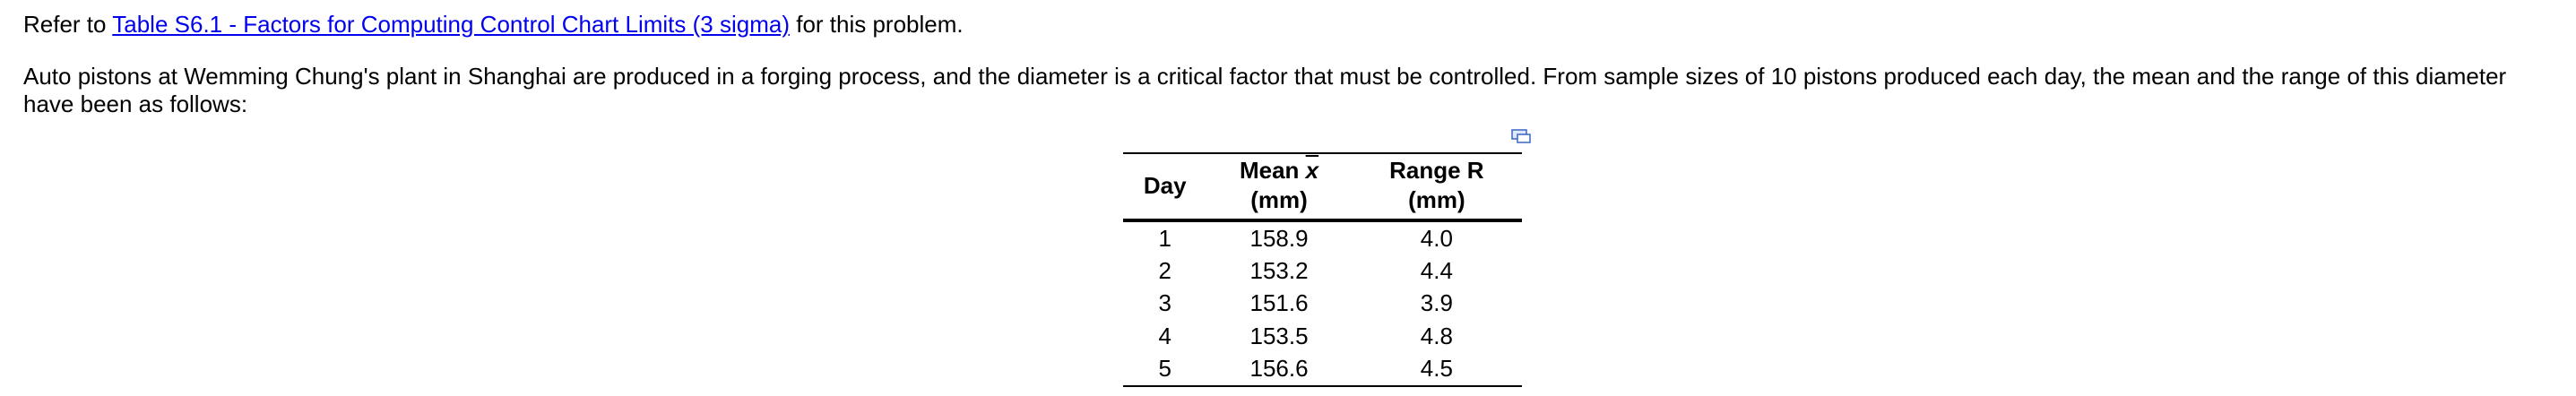  I want to click on table-cell: 3, so click(1164, 303).